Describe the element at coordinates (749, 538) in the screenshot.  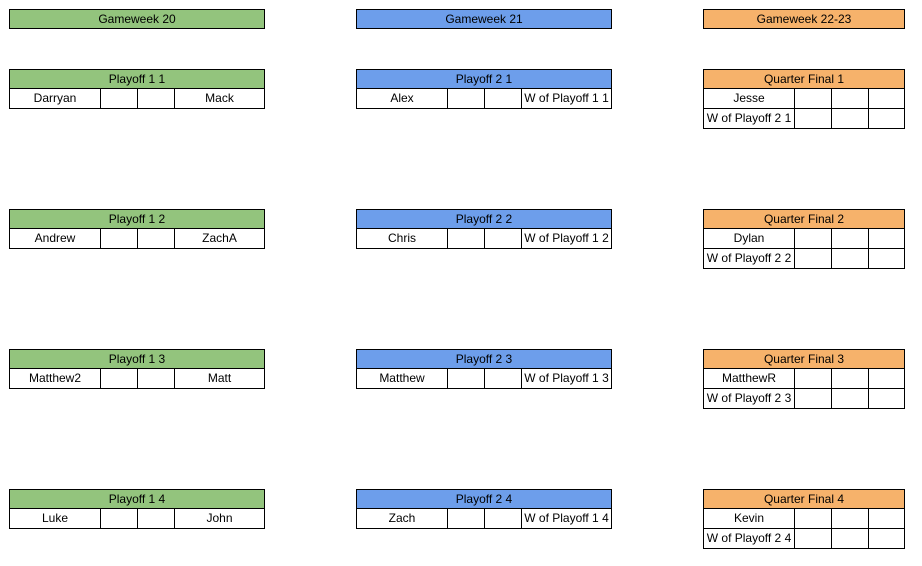
I see `player-cell: W of Playoff 2 4` at that location.